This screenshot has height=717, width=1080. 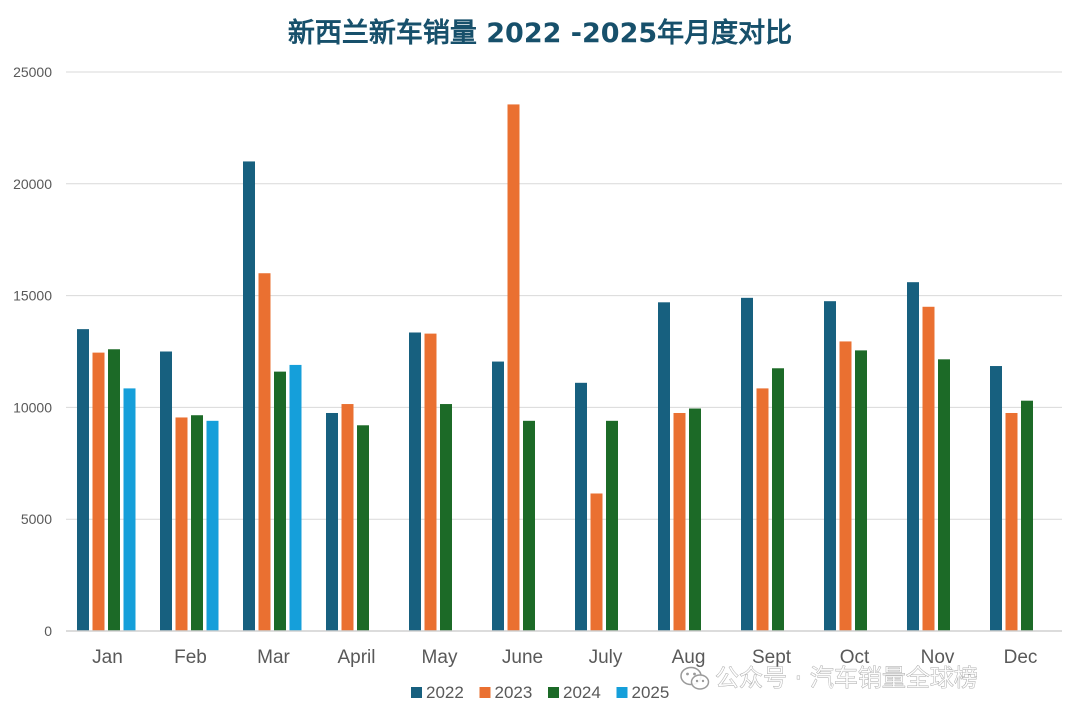 I want to click on bar-2025-Jan, so click(x=129, y=509).